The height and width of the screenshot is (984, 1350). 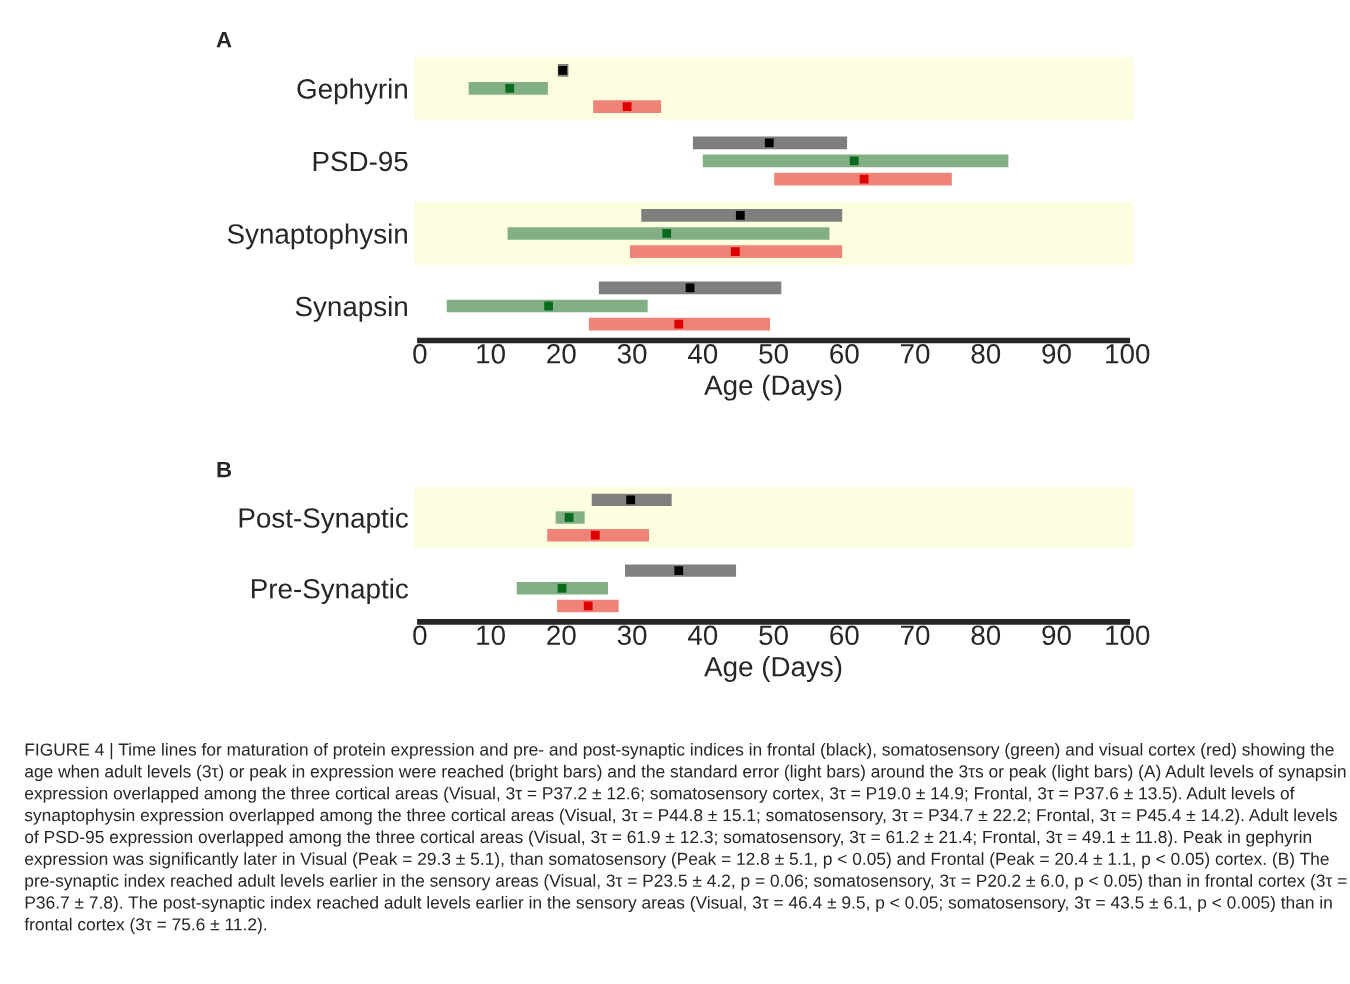 What do you see at coordinates (317, 236) in the screenshot?
I see `y-tick-label: Synaptophysin` at bounding box center [317, 236].